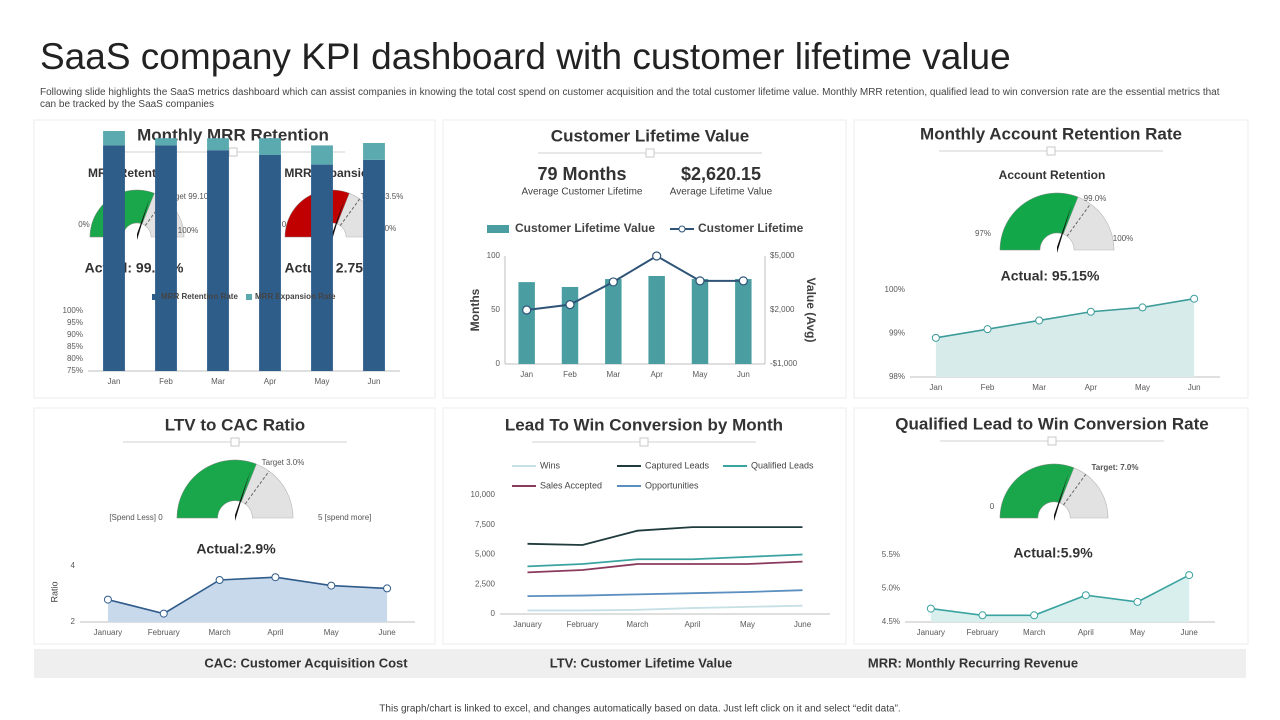 Image resolution: width=1280 pixels, height=720 pixels. What do you see at coordinates (782, 255) in the screenshot?
I see `y-tick-label: $5,000` at bounding box center [782, 255].